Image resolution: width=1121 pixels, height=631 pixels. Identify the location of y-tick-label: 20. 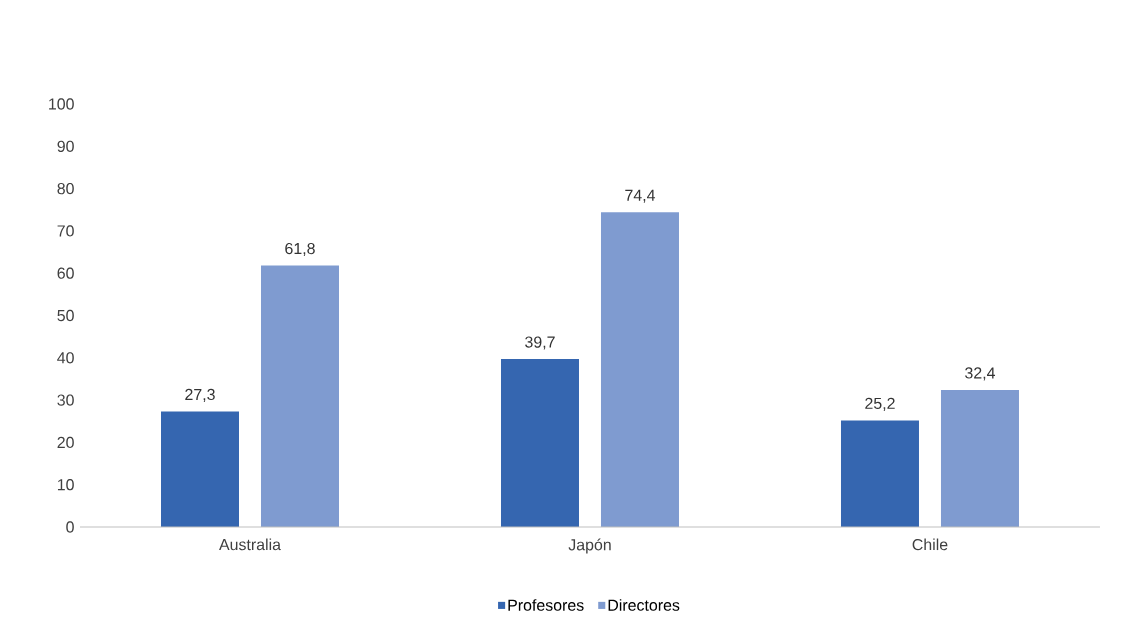
(65, 442).